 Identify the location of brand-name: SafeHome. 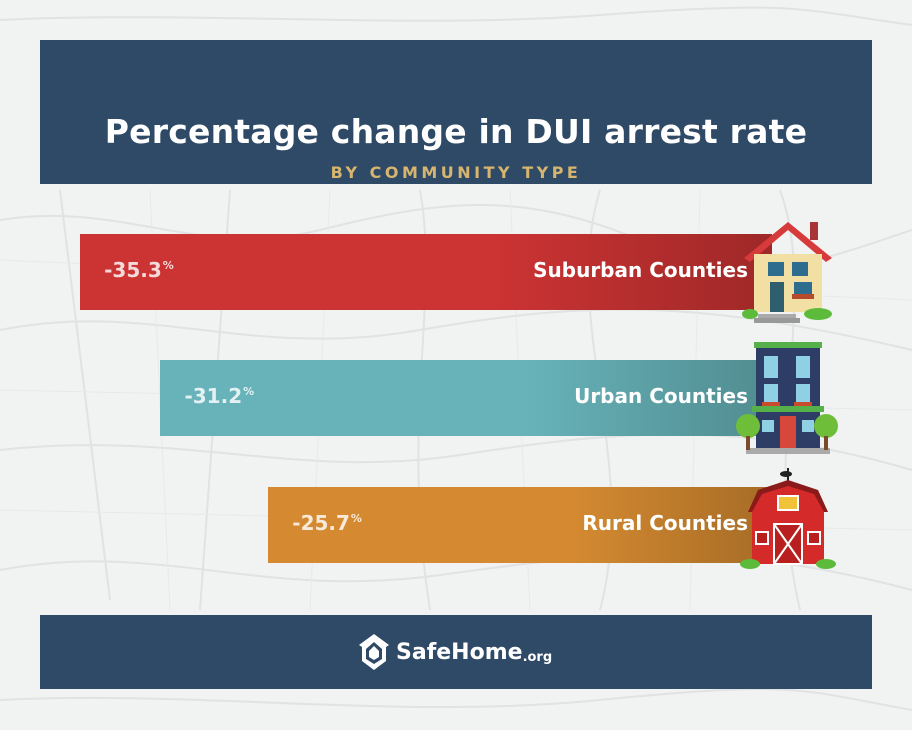
(459, 652).